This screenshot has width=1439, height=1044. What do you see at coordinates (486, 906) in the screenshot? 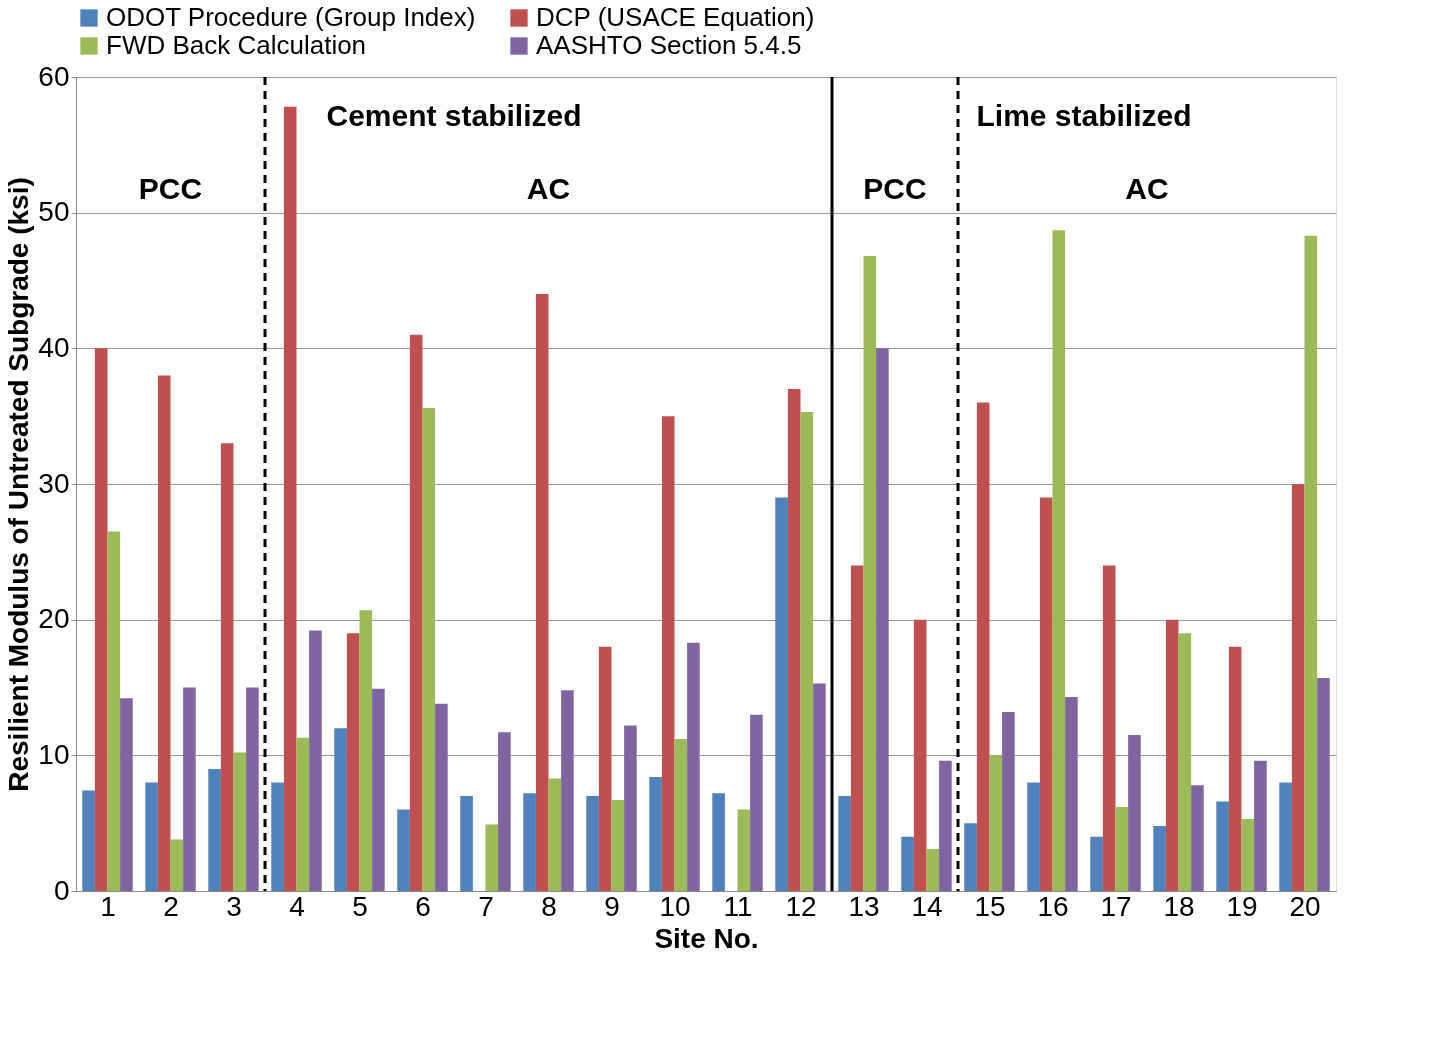
I see `x-tick-label: 7` at bounding box center [486, 906].